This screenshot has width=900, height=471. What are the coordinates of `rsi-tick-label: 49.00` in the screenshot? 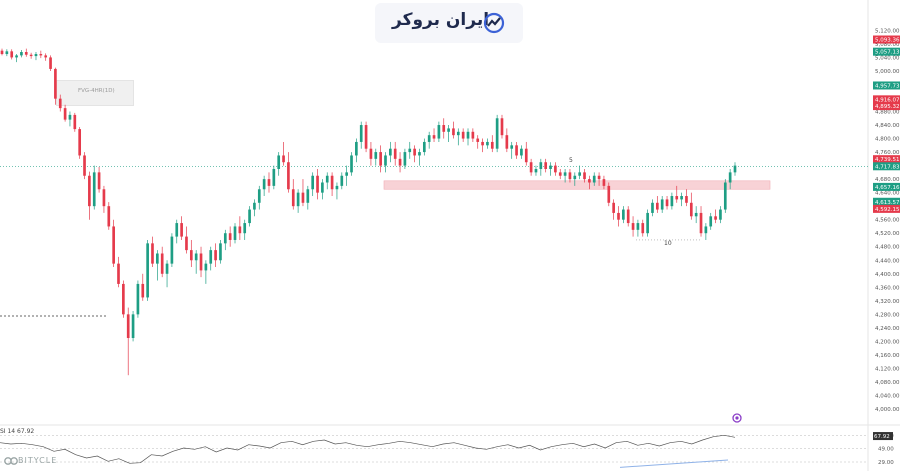 It's located at (886, 450).